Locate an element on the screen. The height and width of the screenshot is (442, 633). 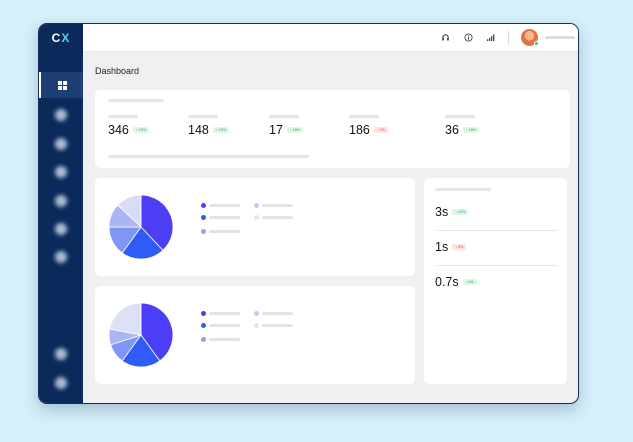
signal-icon is located at coordinates (490, 37).